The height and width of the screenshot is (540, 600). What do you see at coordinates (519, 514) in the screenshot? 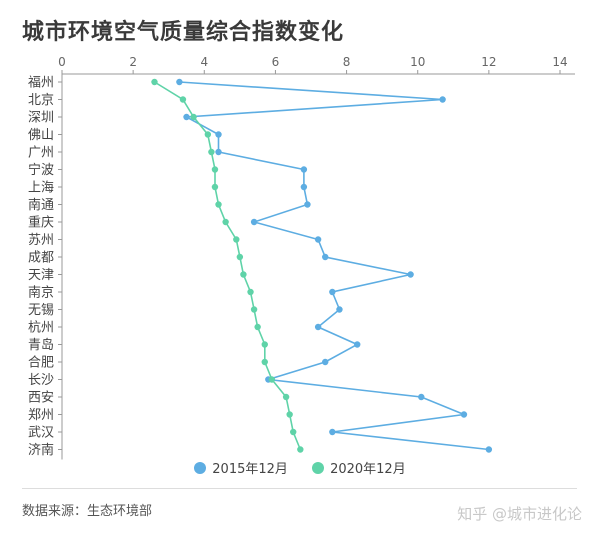
I see `watermark: 知乎 @城市进化论` at bounding box center [519, 514].